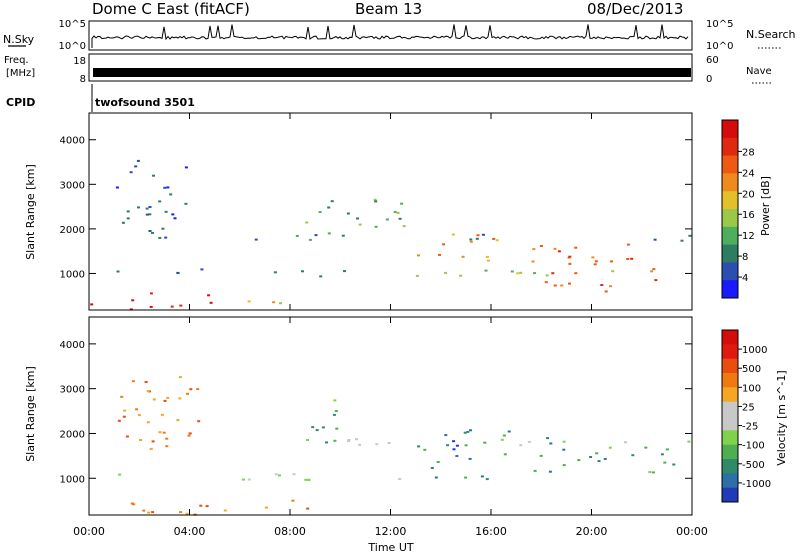 The width and height of the screenshot is (800, 558). Describe the element at coordinates (753, 465) in the screenshot. I see `colorbar-tick-label: -500` at that location.